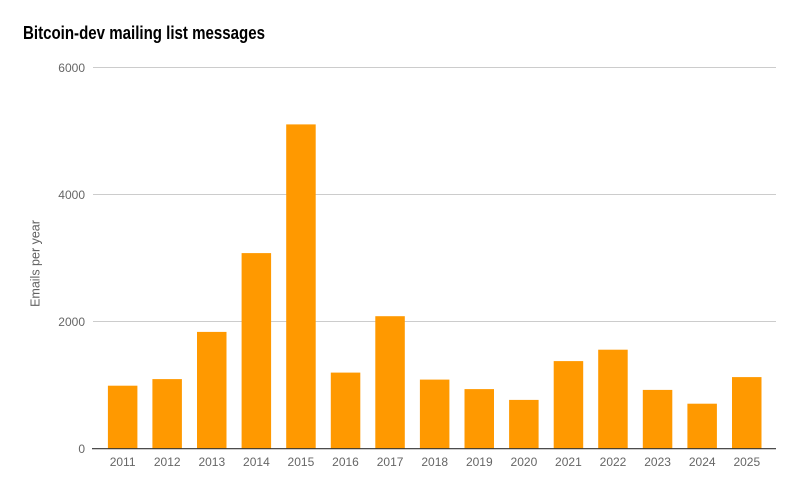 The height and width of the screenshot is (495, 801). I want to click on svg-text: 2015, so click(301, 462).